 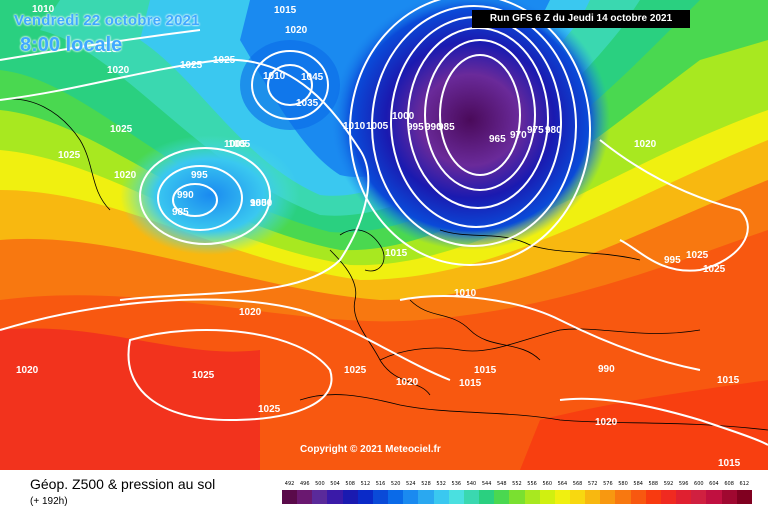 What do you see at coordinates (486, 484) in the screenshot?
I see `scale-tick-label: 544` at bounding box center [486, 484].